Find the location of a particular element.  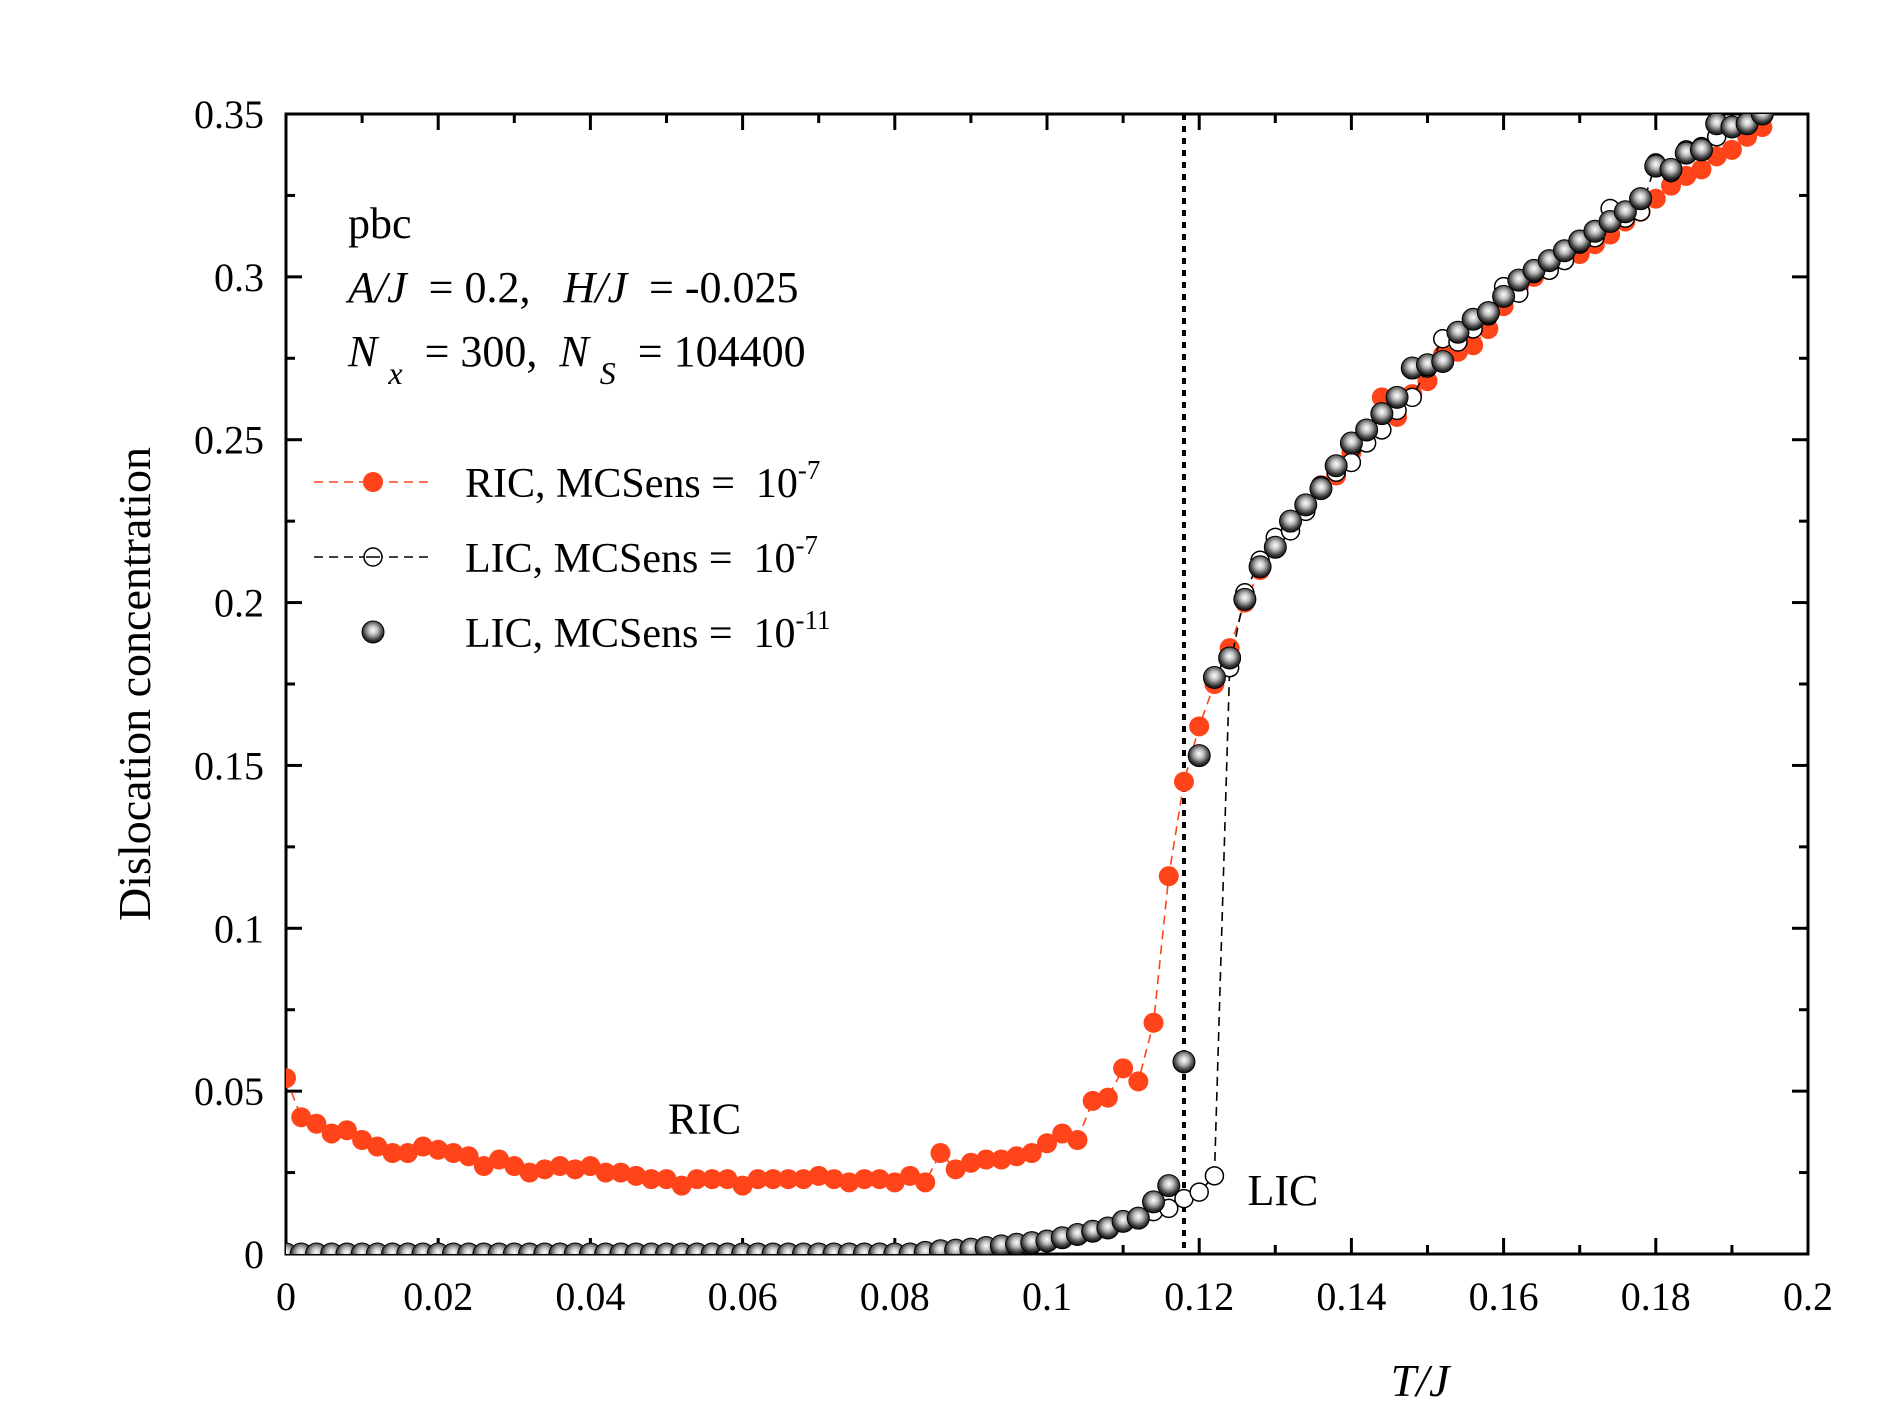

annotation-label: LIC is located at coordinates (1282, 1190).